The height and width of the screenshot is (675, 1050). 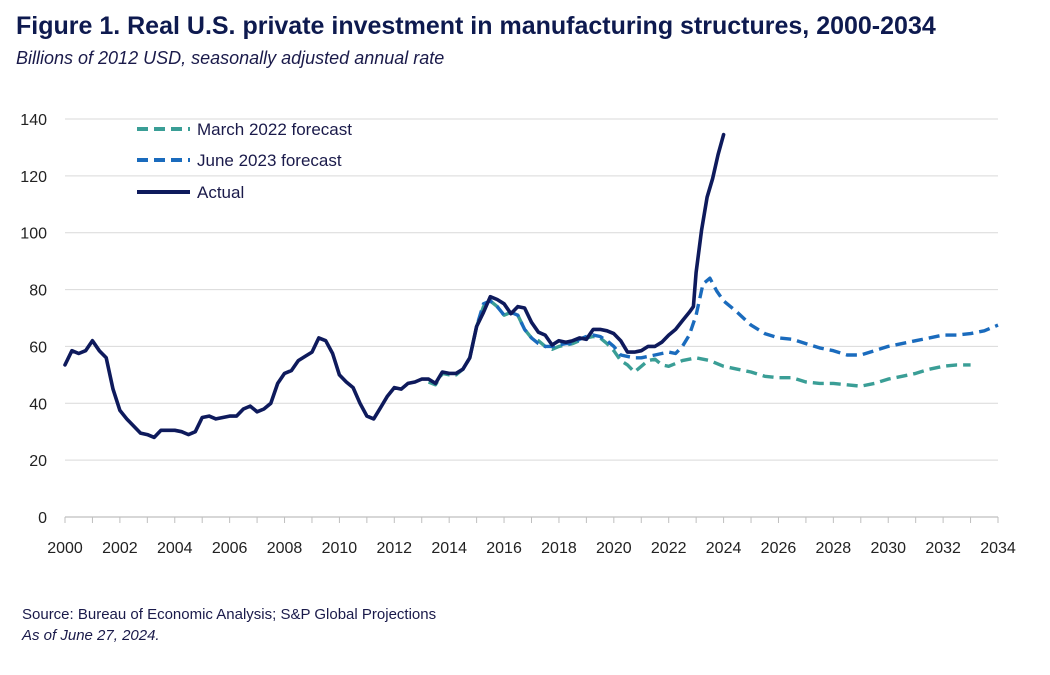 I want to click on x-tick-label: 2034, so click(x=998, y=548).